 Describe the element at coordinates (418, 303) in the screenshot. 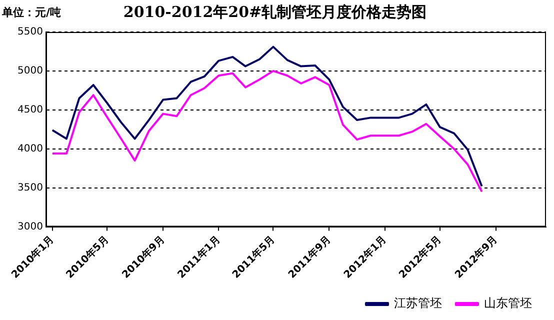

I see `legend-label: 江苏管坯` at that location.